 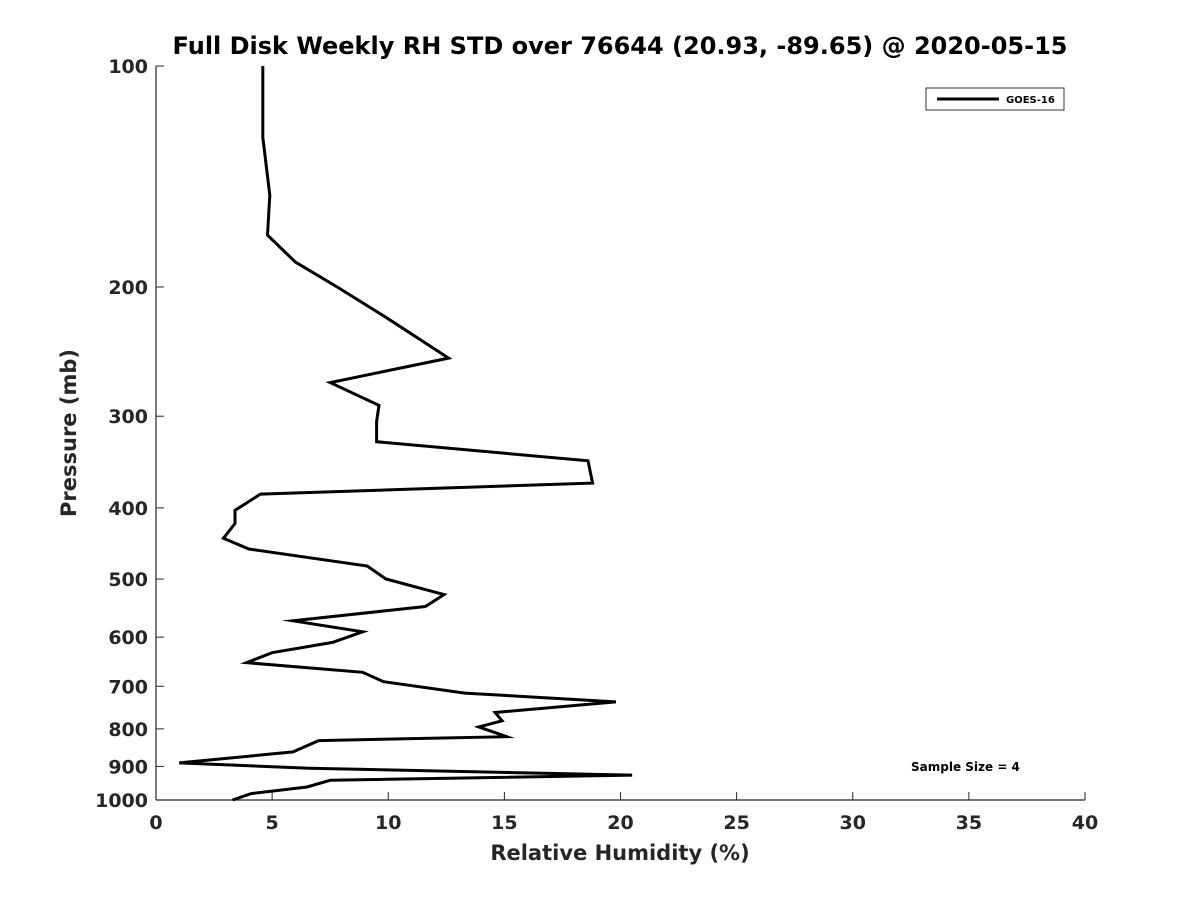 What do you see at coordinates (388, 823) in the screenshot?
I see `x-tick-label: 10` at bounding box center [388, 823].